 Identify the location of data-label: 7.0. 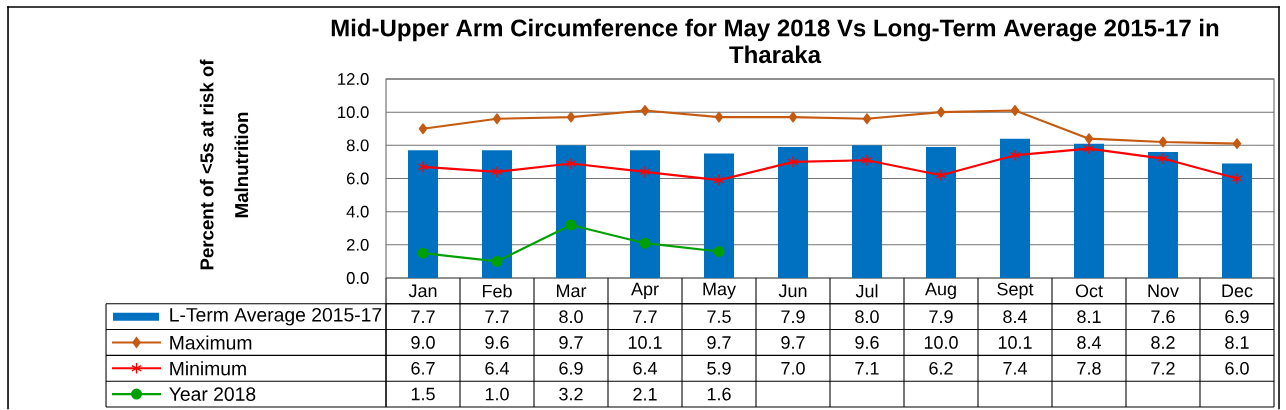
(793, 368).